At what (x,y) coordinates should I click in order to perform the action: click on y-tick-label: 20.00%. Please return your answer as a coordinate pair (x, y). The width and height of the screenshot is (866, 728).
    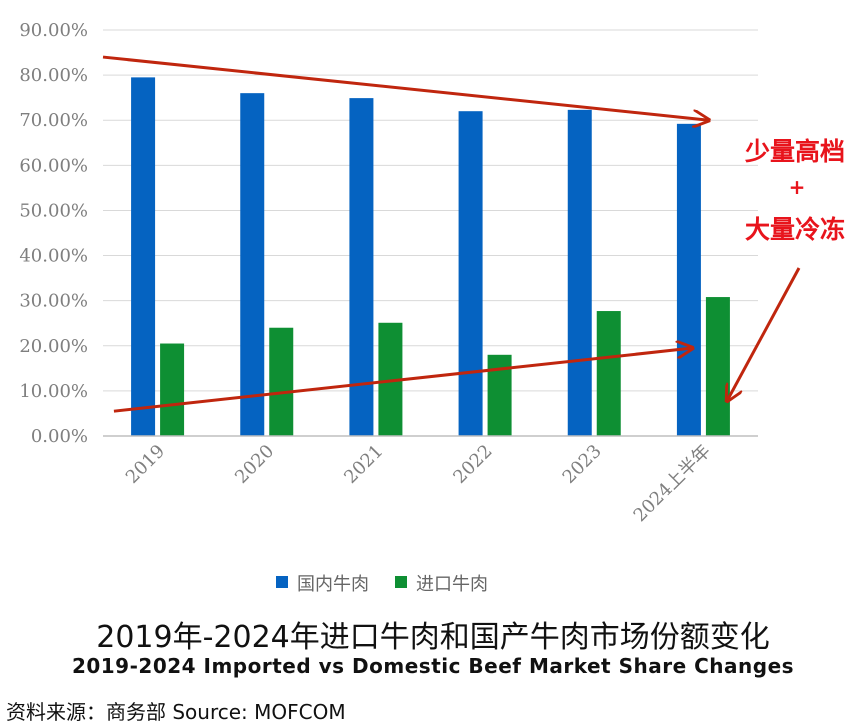
    Looking at the image, I should click on (53, 346).